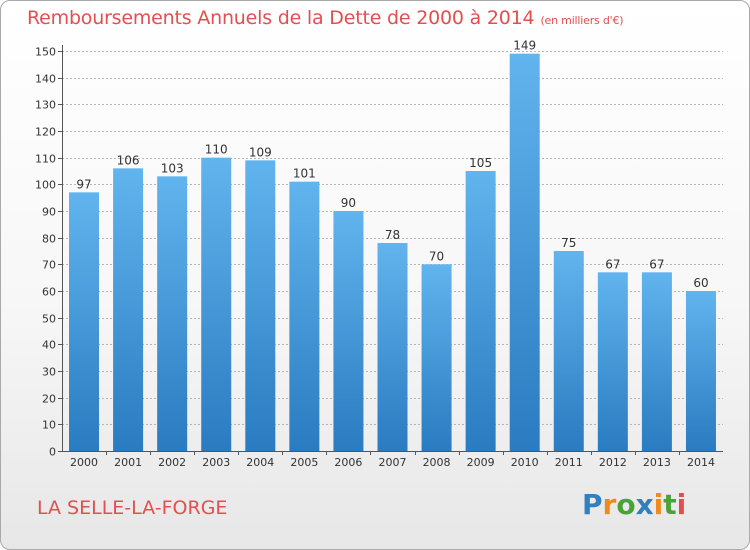  I want to click on y-tick-label: 140, so click(45, 79).